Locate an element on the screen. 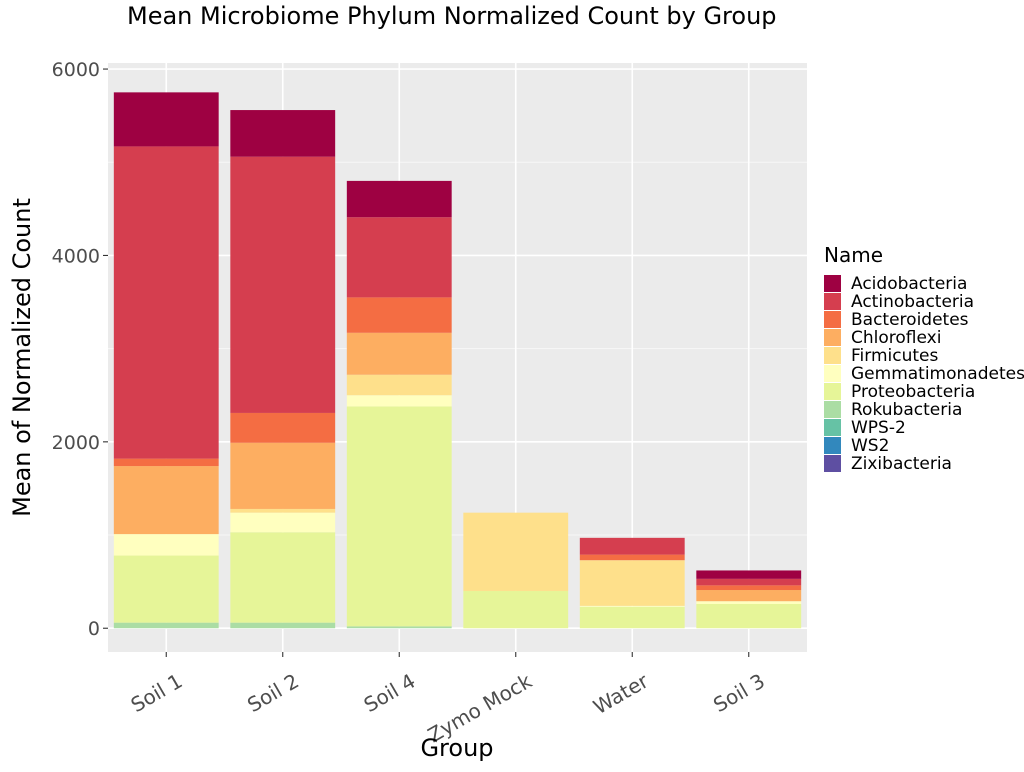 The width and height of the screenshot is (1024, 772). bar-segment-water-firmicutes is located at coordinates (632, 583).